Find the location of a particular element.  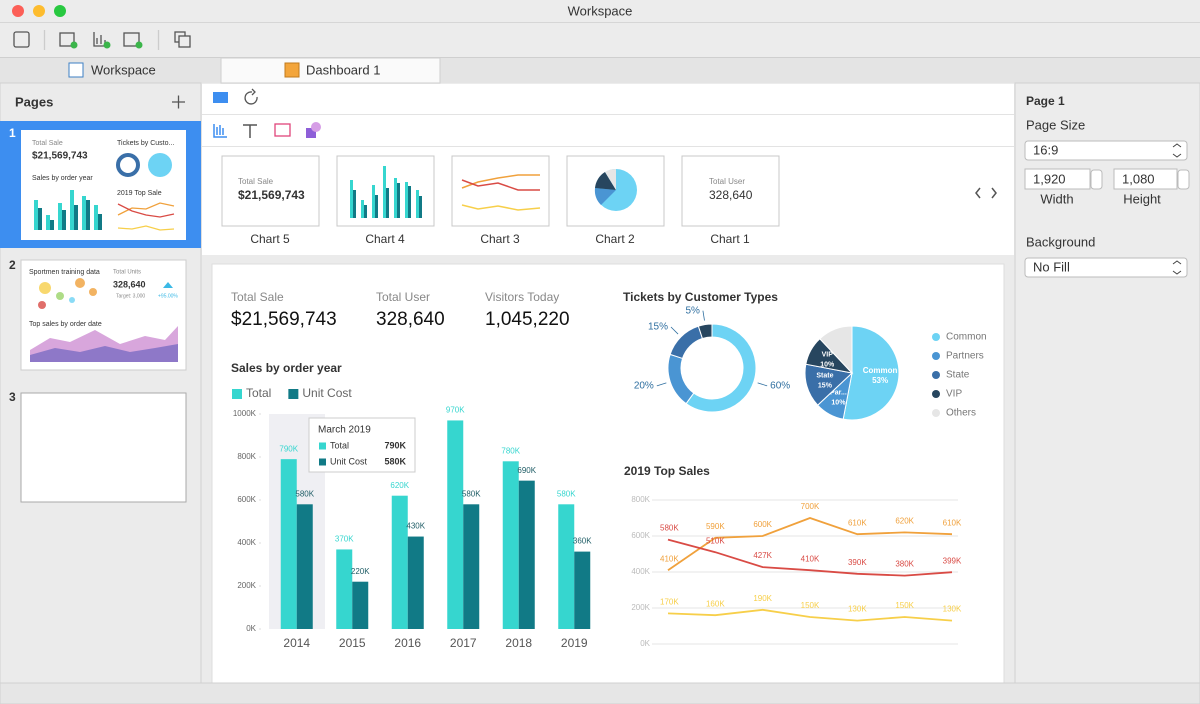

x-tick-label: 2017 is located at coordinates (463, 643).